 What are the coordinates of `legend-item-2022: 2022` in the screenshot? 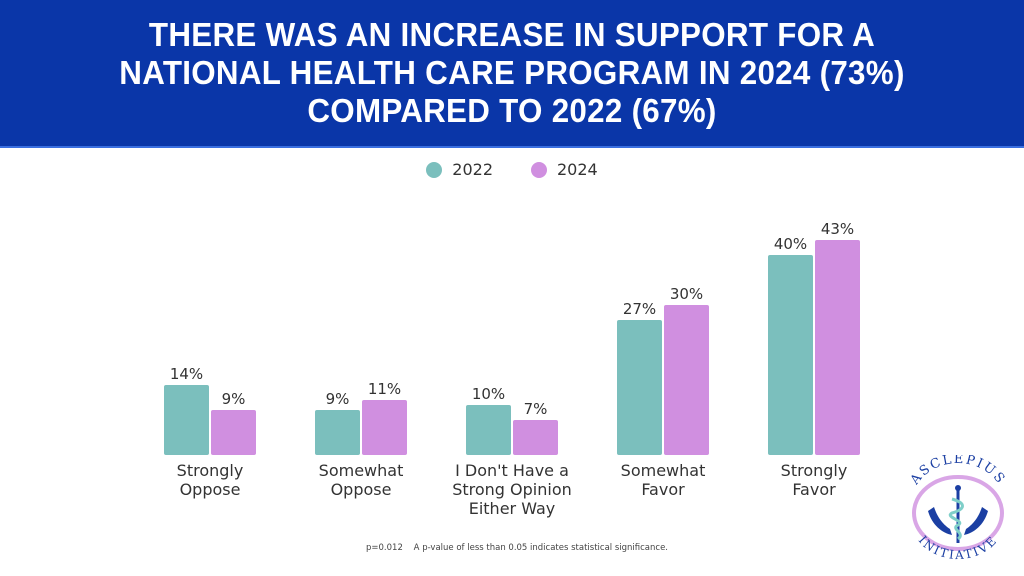 It's located at (459, 169).